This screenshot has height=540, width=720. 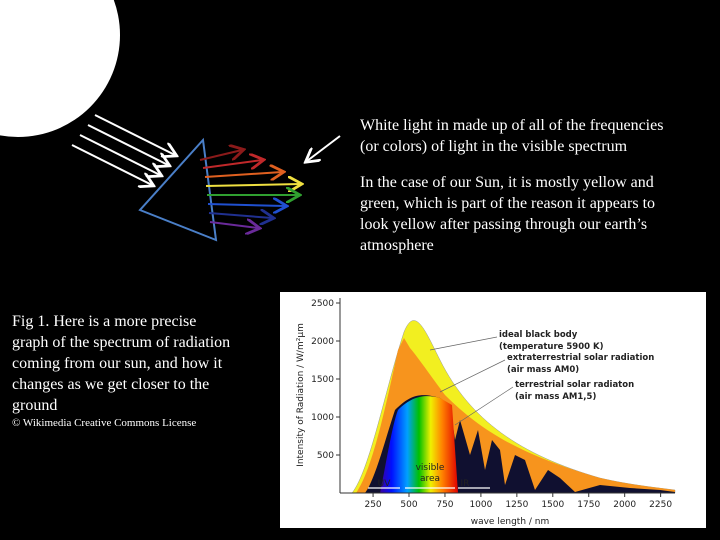 I want to click on description-line: atmosphere, so click(x=397, y=245).